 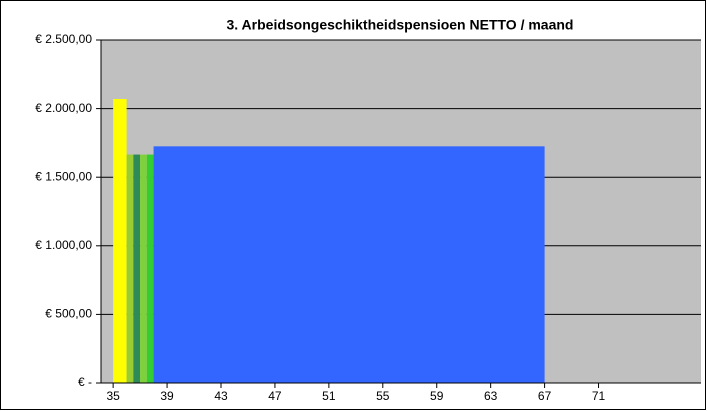 What do you see at coordinates (63, 108) in the screenshot?
I see `y-tick-label: € 2.000,00` at bounding box center [63, 108].